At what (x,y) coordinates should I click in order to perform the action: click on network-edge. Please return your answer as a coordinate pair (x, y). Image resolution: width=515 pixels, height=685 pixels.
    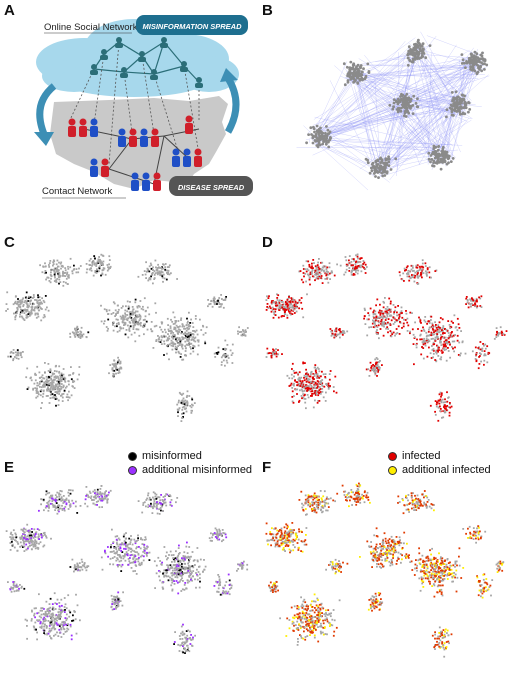
    Looking at the image, I should click on (370, 97).